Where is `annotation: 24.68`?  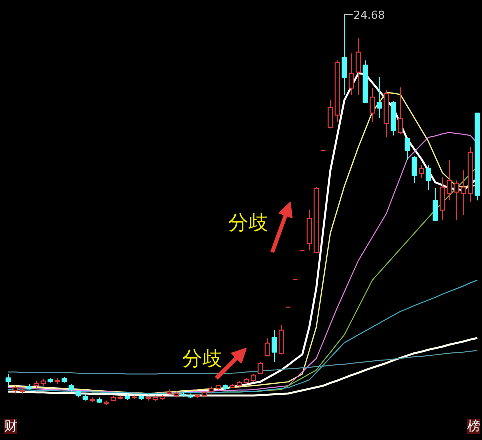 annotation: 24.68 is located at coordinates (370, 15).